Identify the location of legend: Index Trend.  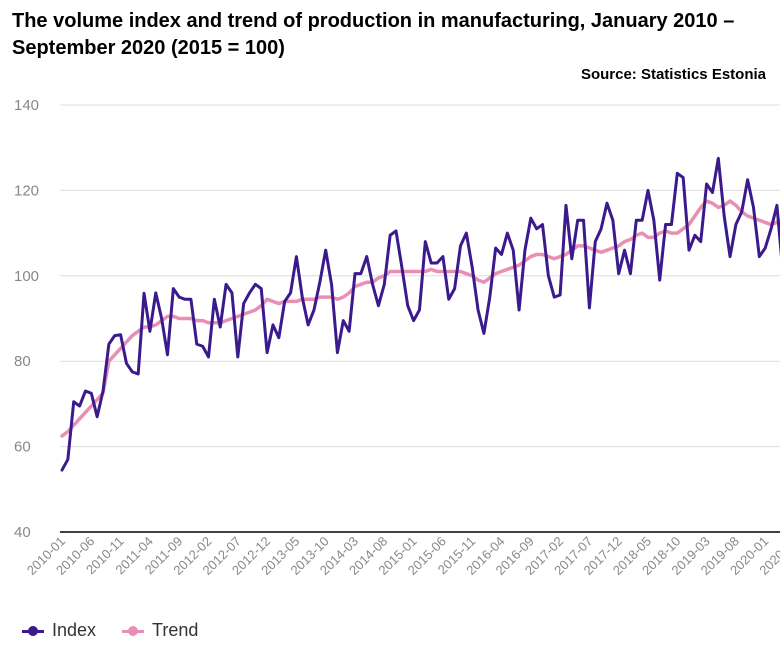
(123, 630).